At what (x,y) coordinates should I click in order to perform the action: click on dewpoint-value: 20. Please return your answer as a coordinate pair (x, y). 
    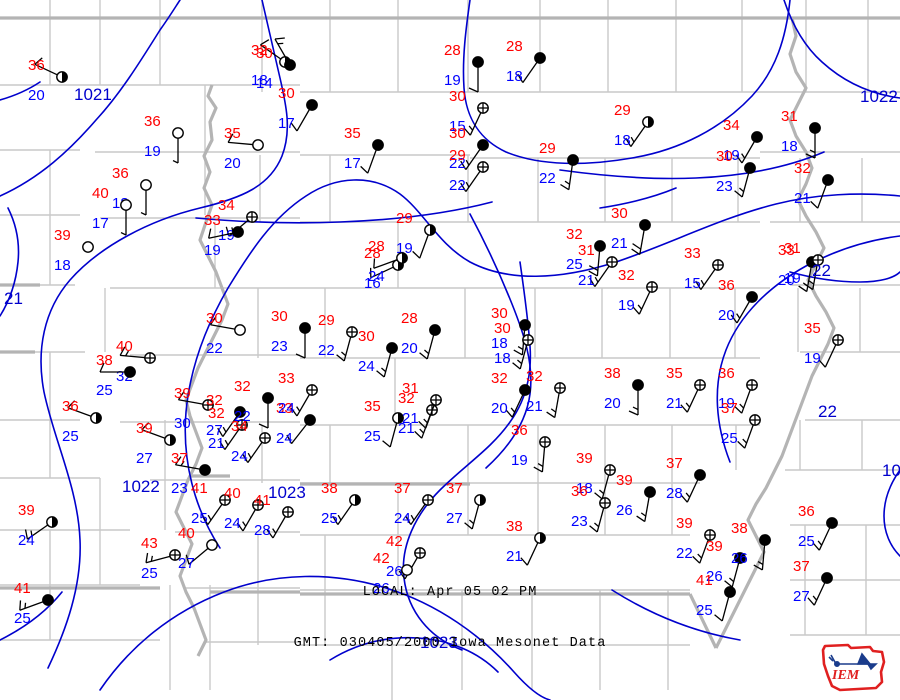
    Looking at the image, I should click on (612, 403).